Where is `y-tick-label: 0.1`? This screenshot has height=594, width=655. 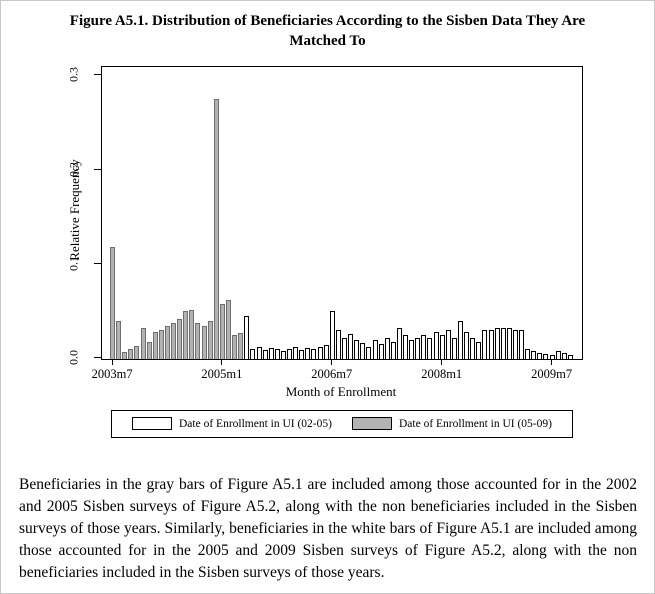
y-tick-label: 0.1 is located at coordinates (73, 263).